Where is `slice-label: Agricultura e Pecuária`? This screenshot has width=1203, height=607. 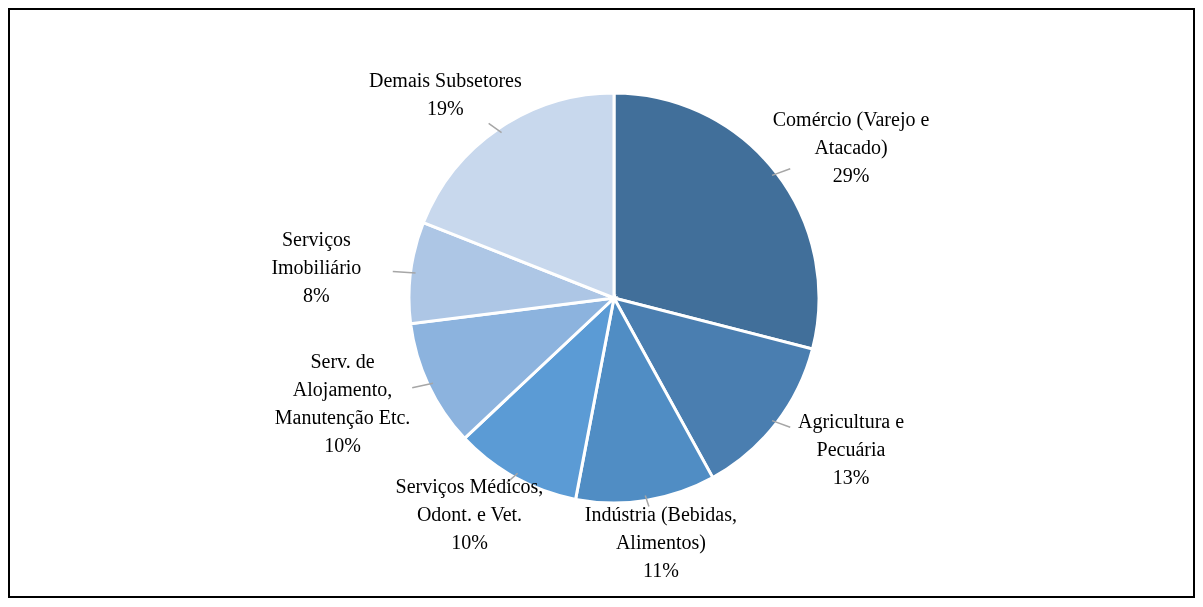
slice-label: Agricultura e Pecuária is located at coordinates (851, 435).